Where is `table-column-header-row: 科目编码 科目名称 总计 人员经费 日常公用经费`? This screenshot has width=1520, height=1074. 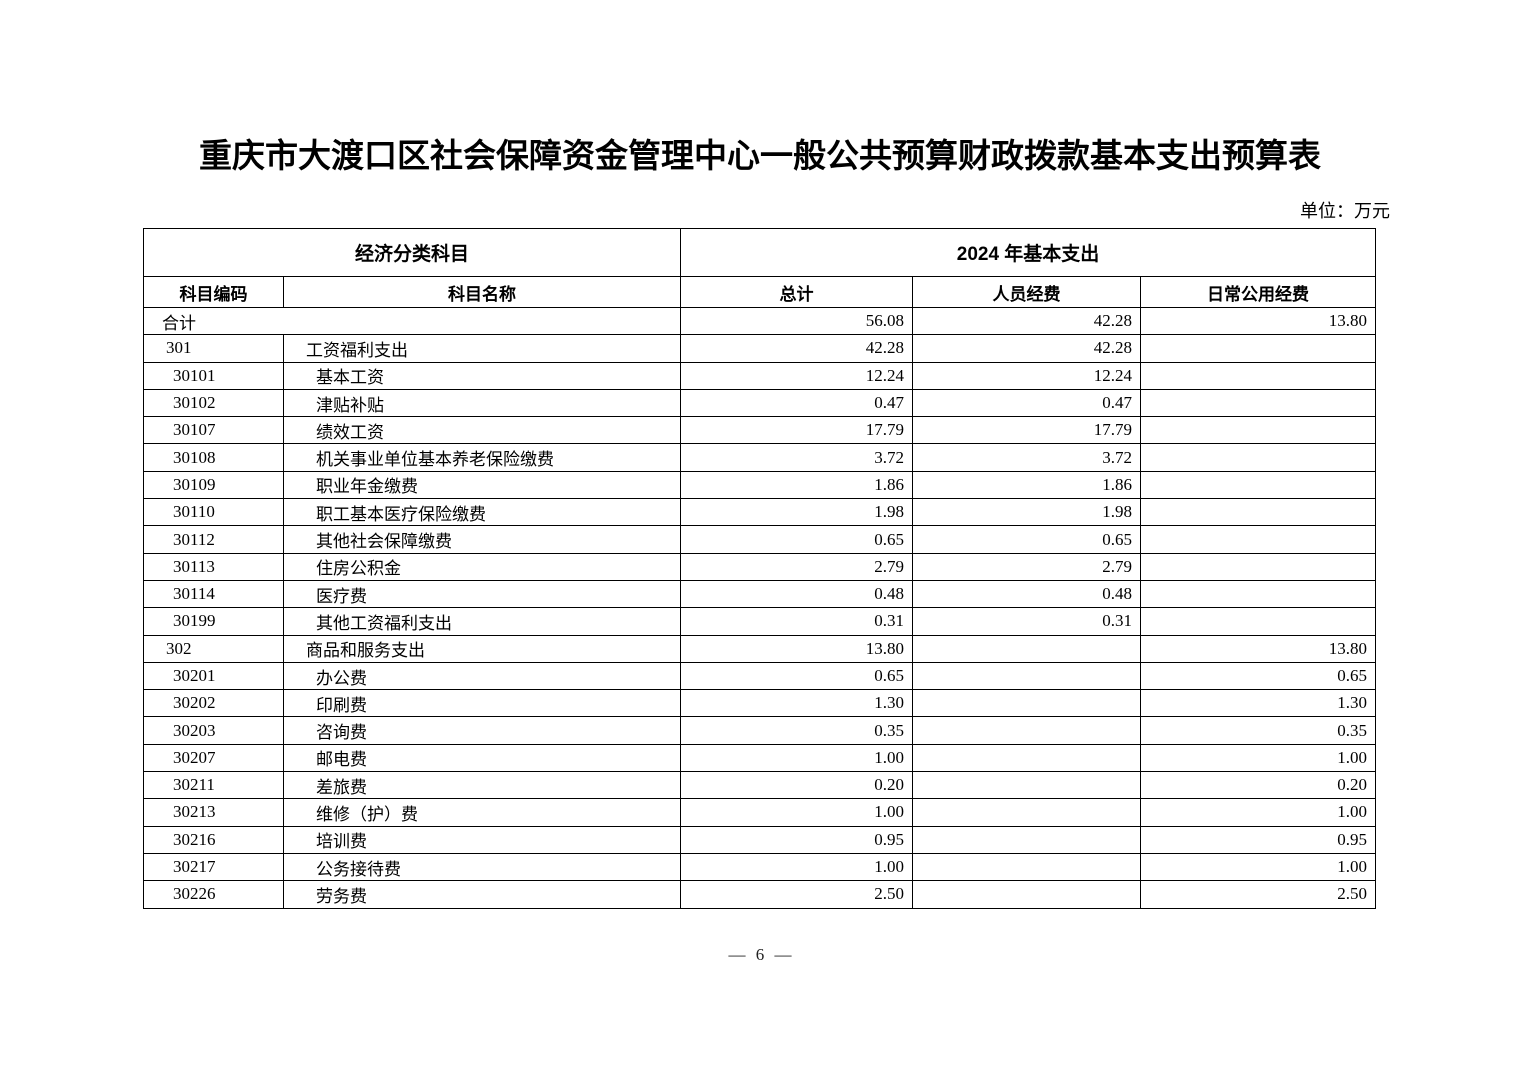
table-column-header-row: 科目编码 科目名称 总计 人员经费 日常公用经费 is located at coordinates (760, 292).